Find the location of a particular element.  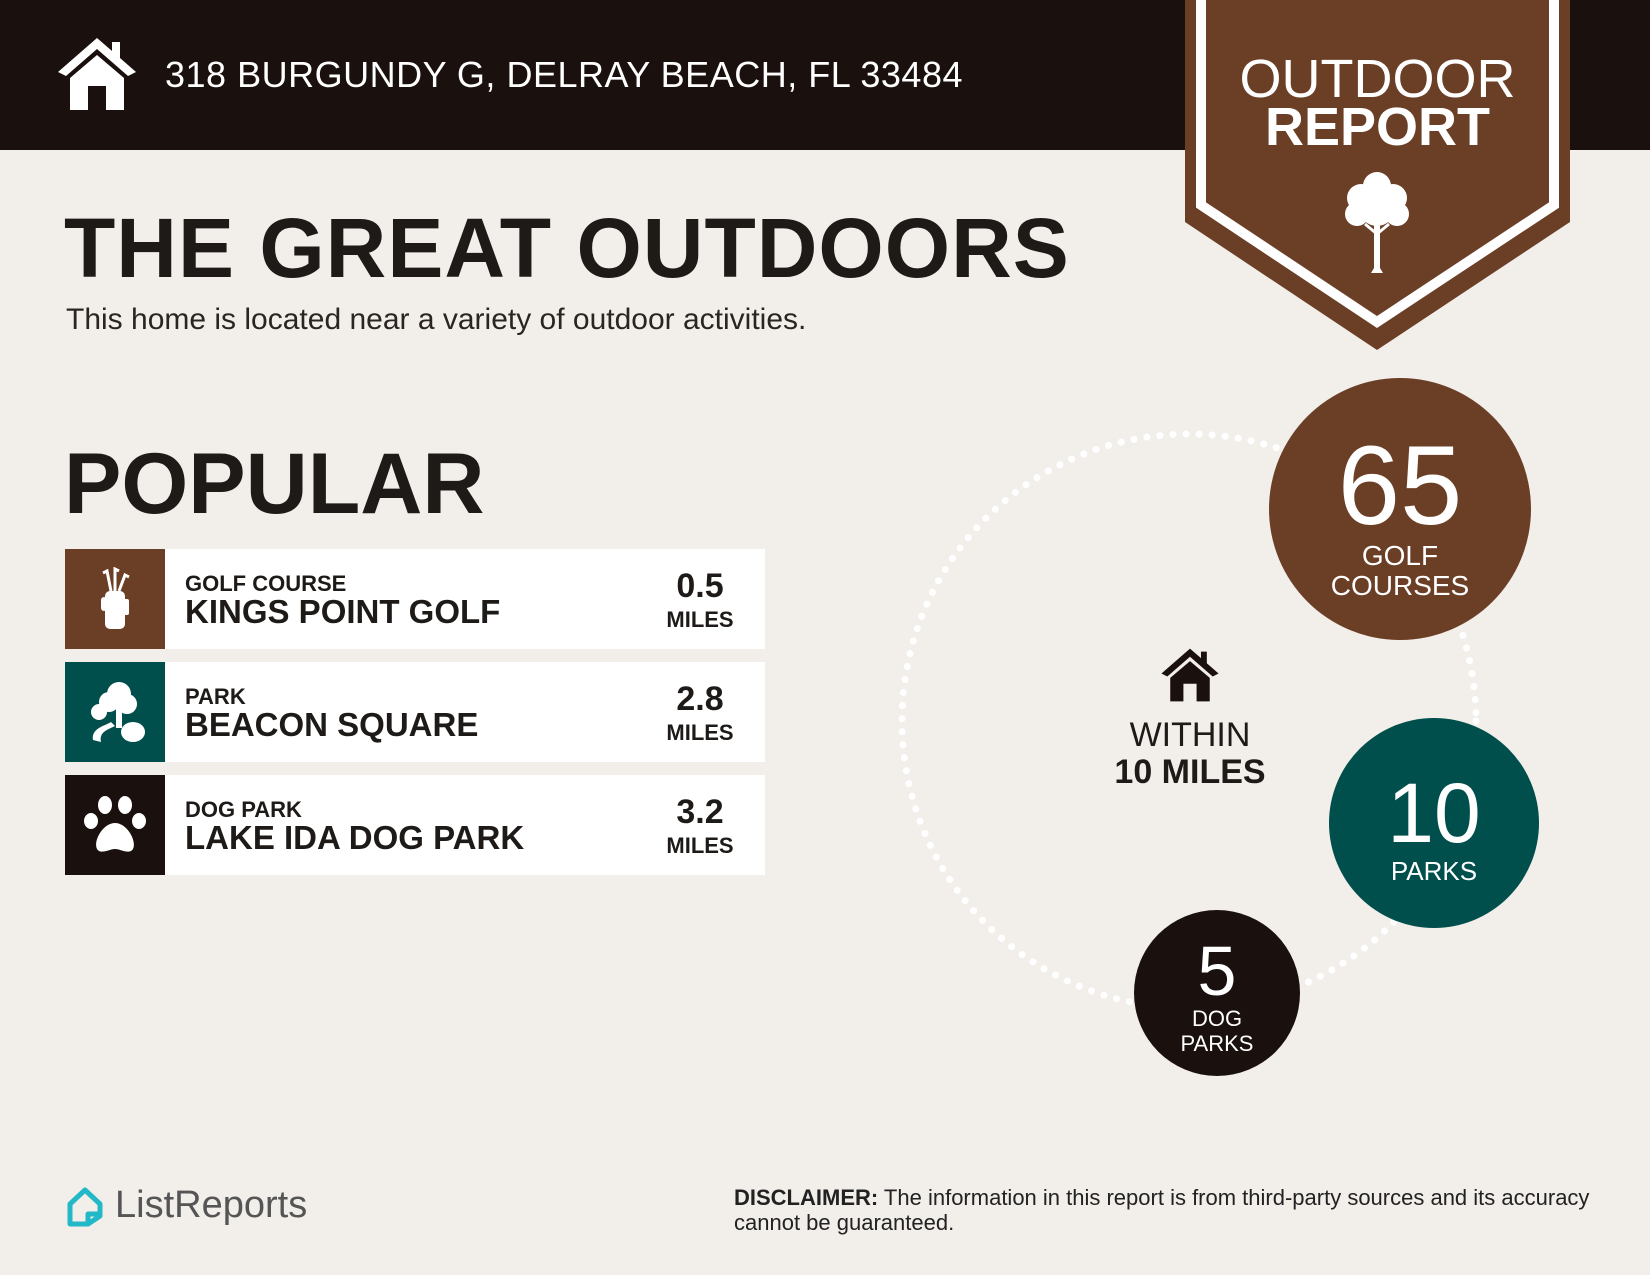

badge-line1: OUTDOOR is located at coordinates (1377, 79).